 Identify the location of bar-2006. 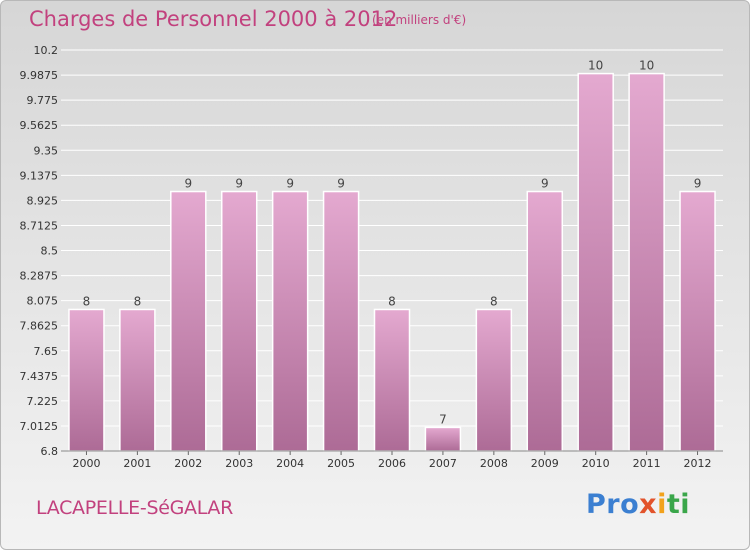
(392, 380).